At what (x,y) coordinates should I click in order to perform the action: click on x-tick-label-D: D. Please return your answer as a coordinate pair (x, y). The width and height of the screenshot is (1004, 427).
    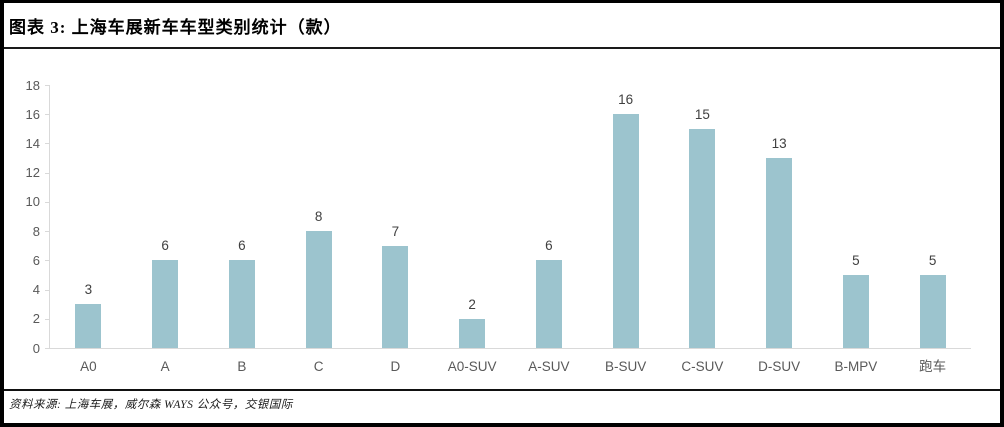
    Looking at the image, I should click on (395, 366).